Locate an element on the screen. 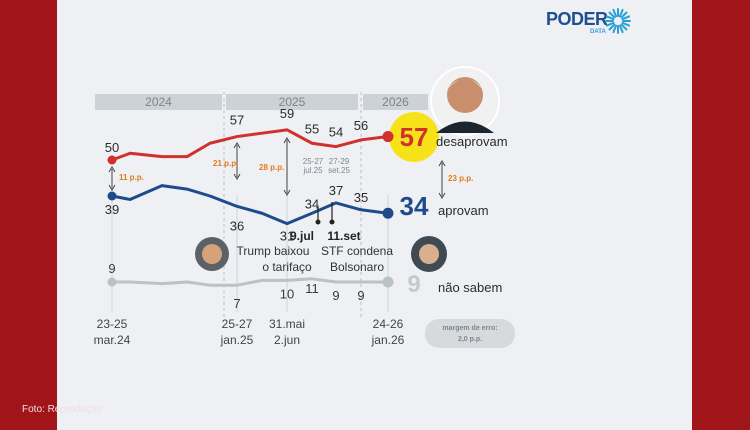 The image size is (750, 430). x-tick-label: 31.mai is located at coordinates (287, 324).